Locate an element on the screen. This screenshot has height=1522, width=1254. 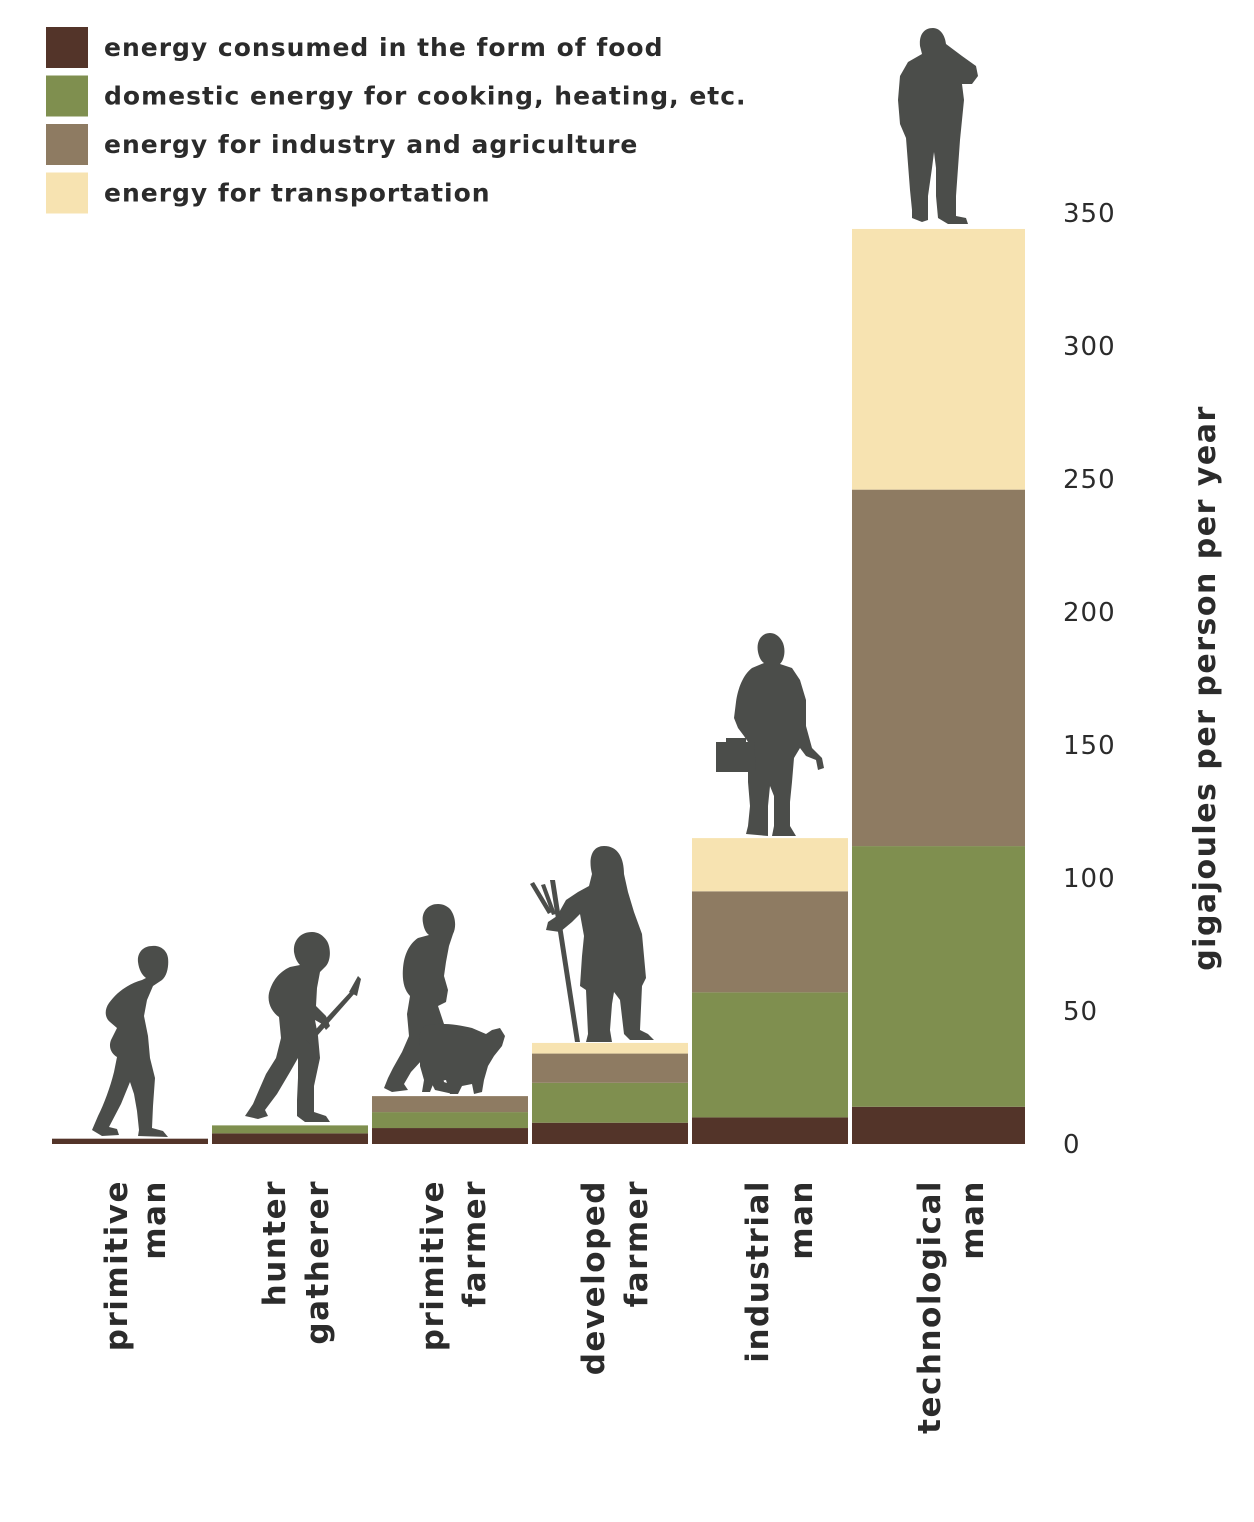
y-tick-50: 50 is located at coordinates (1080, 1012).